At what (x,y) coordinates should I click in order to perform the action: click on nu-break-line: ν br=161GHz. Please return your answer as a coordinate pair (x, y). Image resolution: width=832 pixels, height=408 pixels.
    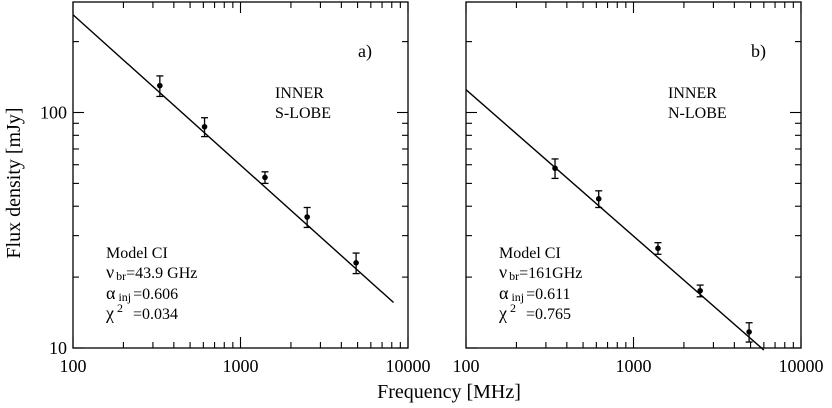
    Looking at the image, I should click on (540, 272).